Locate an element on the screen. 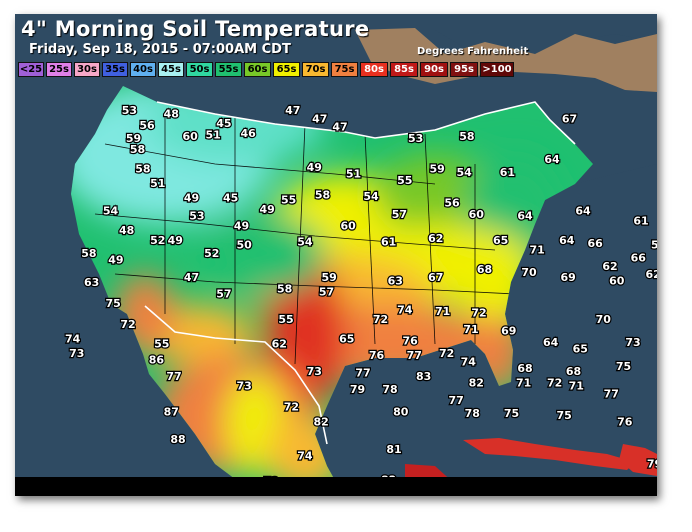  station-value: 48 is located at coordinates (171, 114).